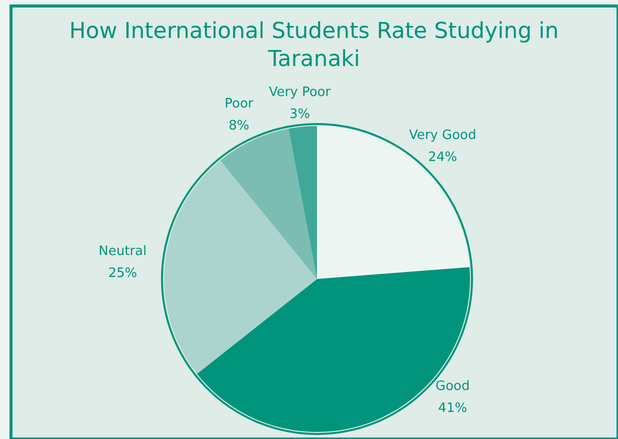 The image size is (618, 439). Describe the element at coordinates (442, 136) in the screenshot. I see `slice-label: Very Good` at that location.